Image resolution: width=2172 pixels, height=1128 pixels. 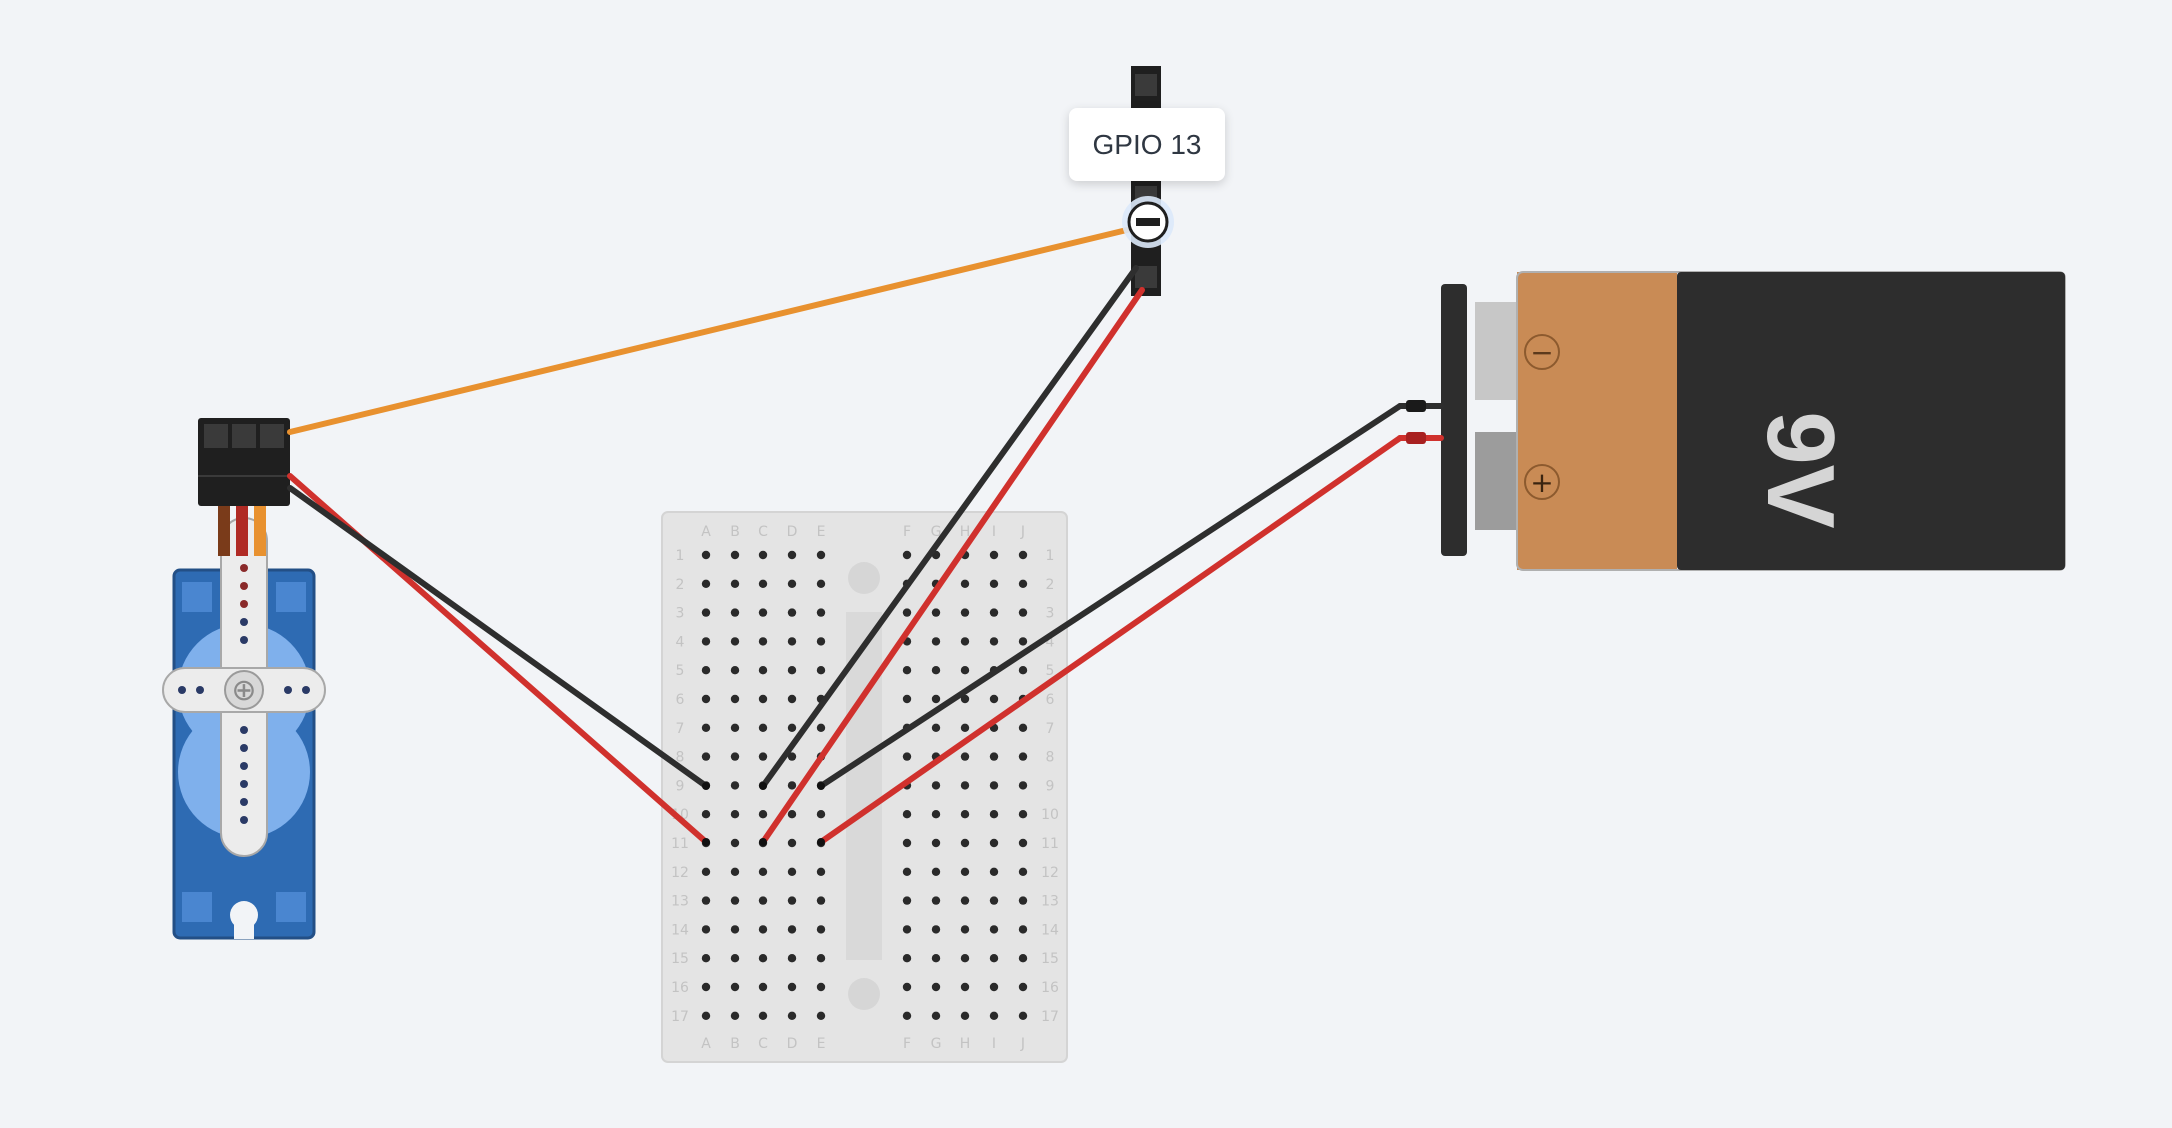 What do you see at coordinates (244, 679) in the screenshot?
I see `servo-motor: ⊕` at bounding box center [244, 679].